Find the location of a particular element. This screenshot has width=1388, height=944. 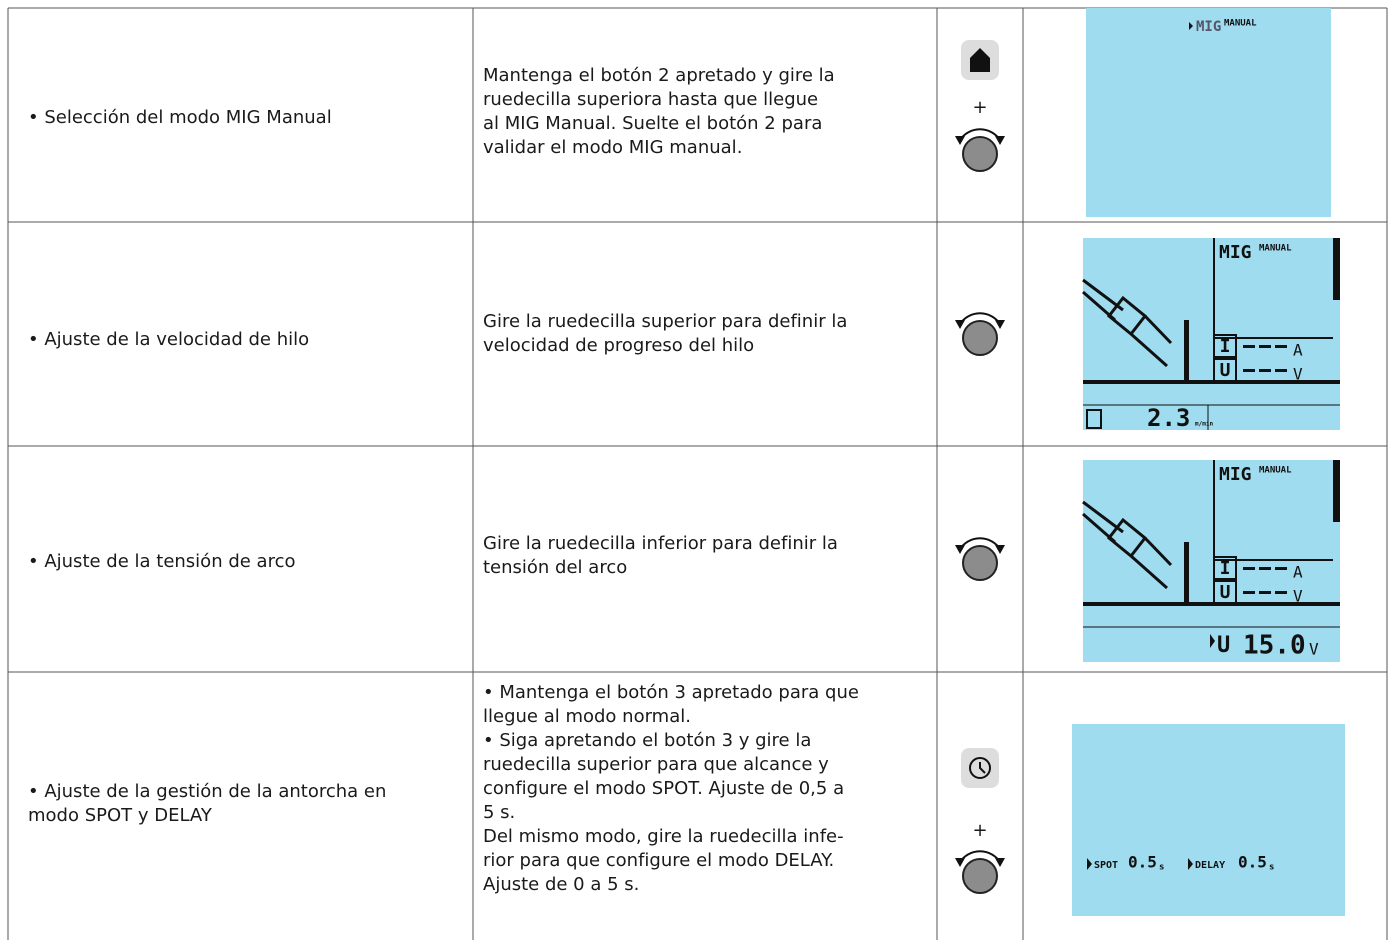

controls: + + is located at coordinates (980, 467).